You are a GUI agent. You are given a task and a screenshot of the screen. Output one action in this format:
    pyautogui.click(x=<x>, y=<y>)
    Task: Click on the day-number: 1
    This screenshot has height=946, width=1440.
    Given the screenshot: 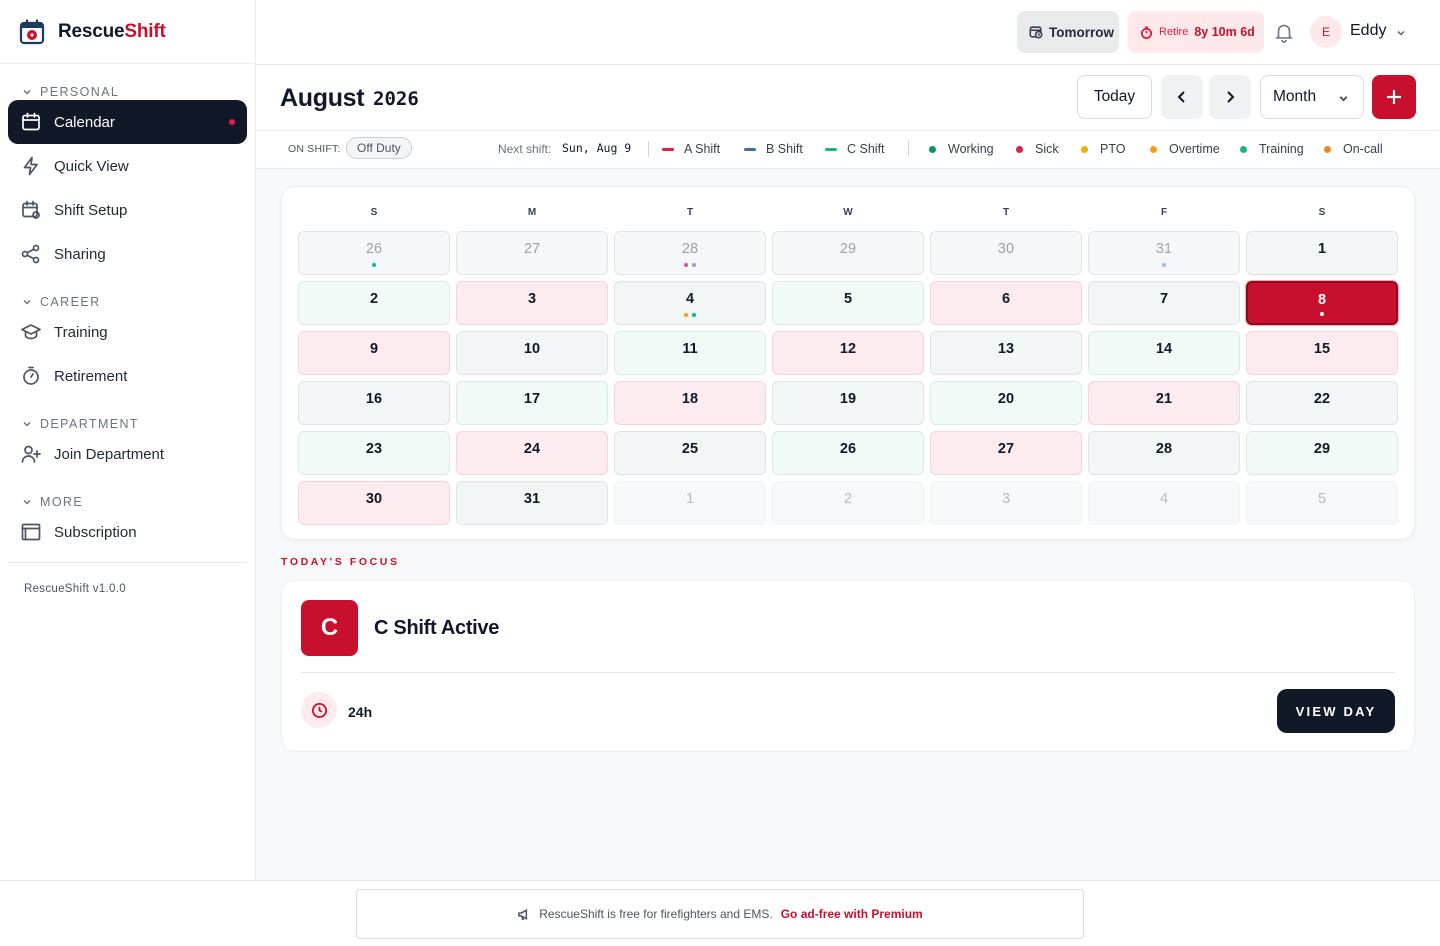 What is the action you would take?
    pyautogui.click(x=1322, y=249)
    